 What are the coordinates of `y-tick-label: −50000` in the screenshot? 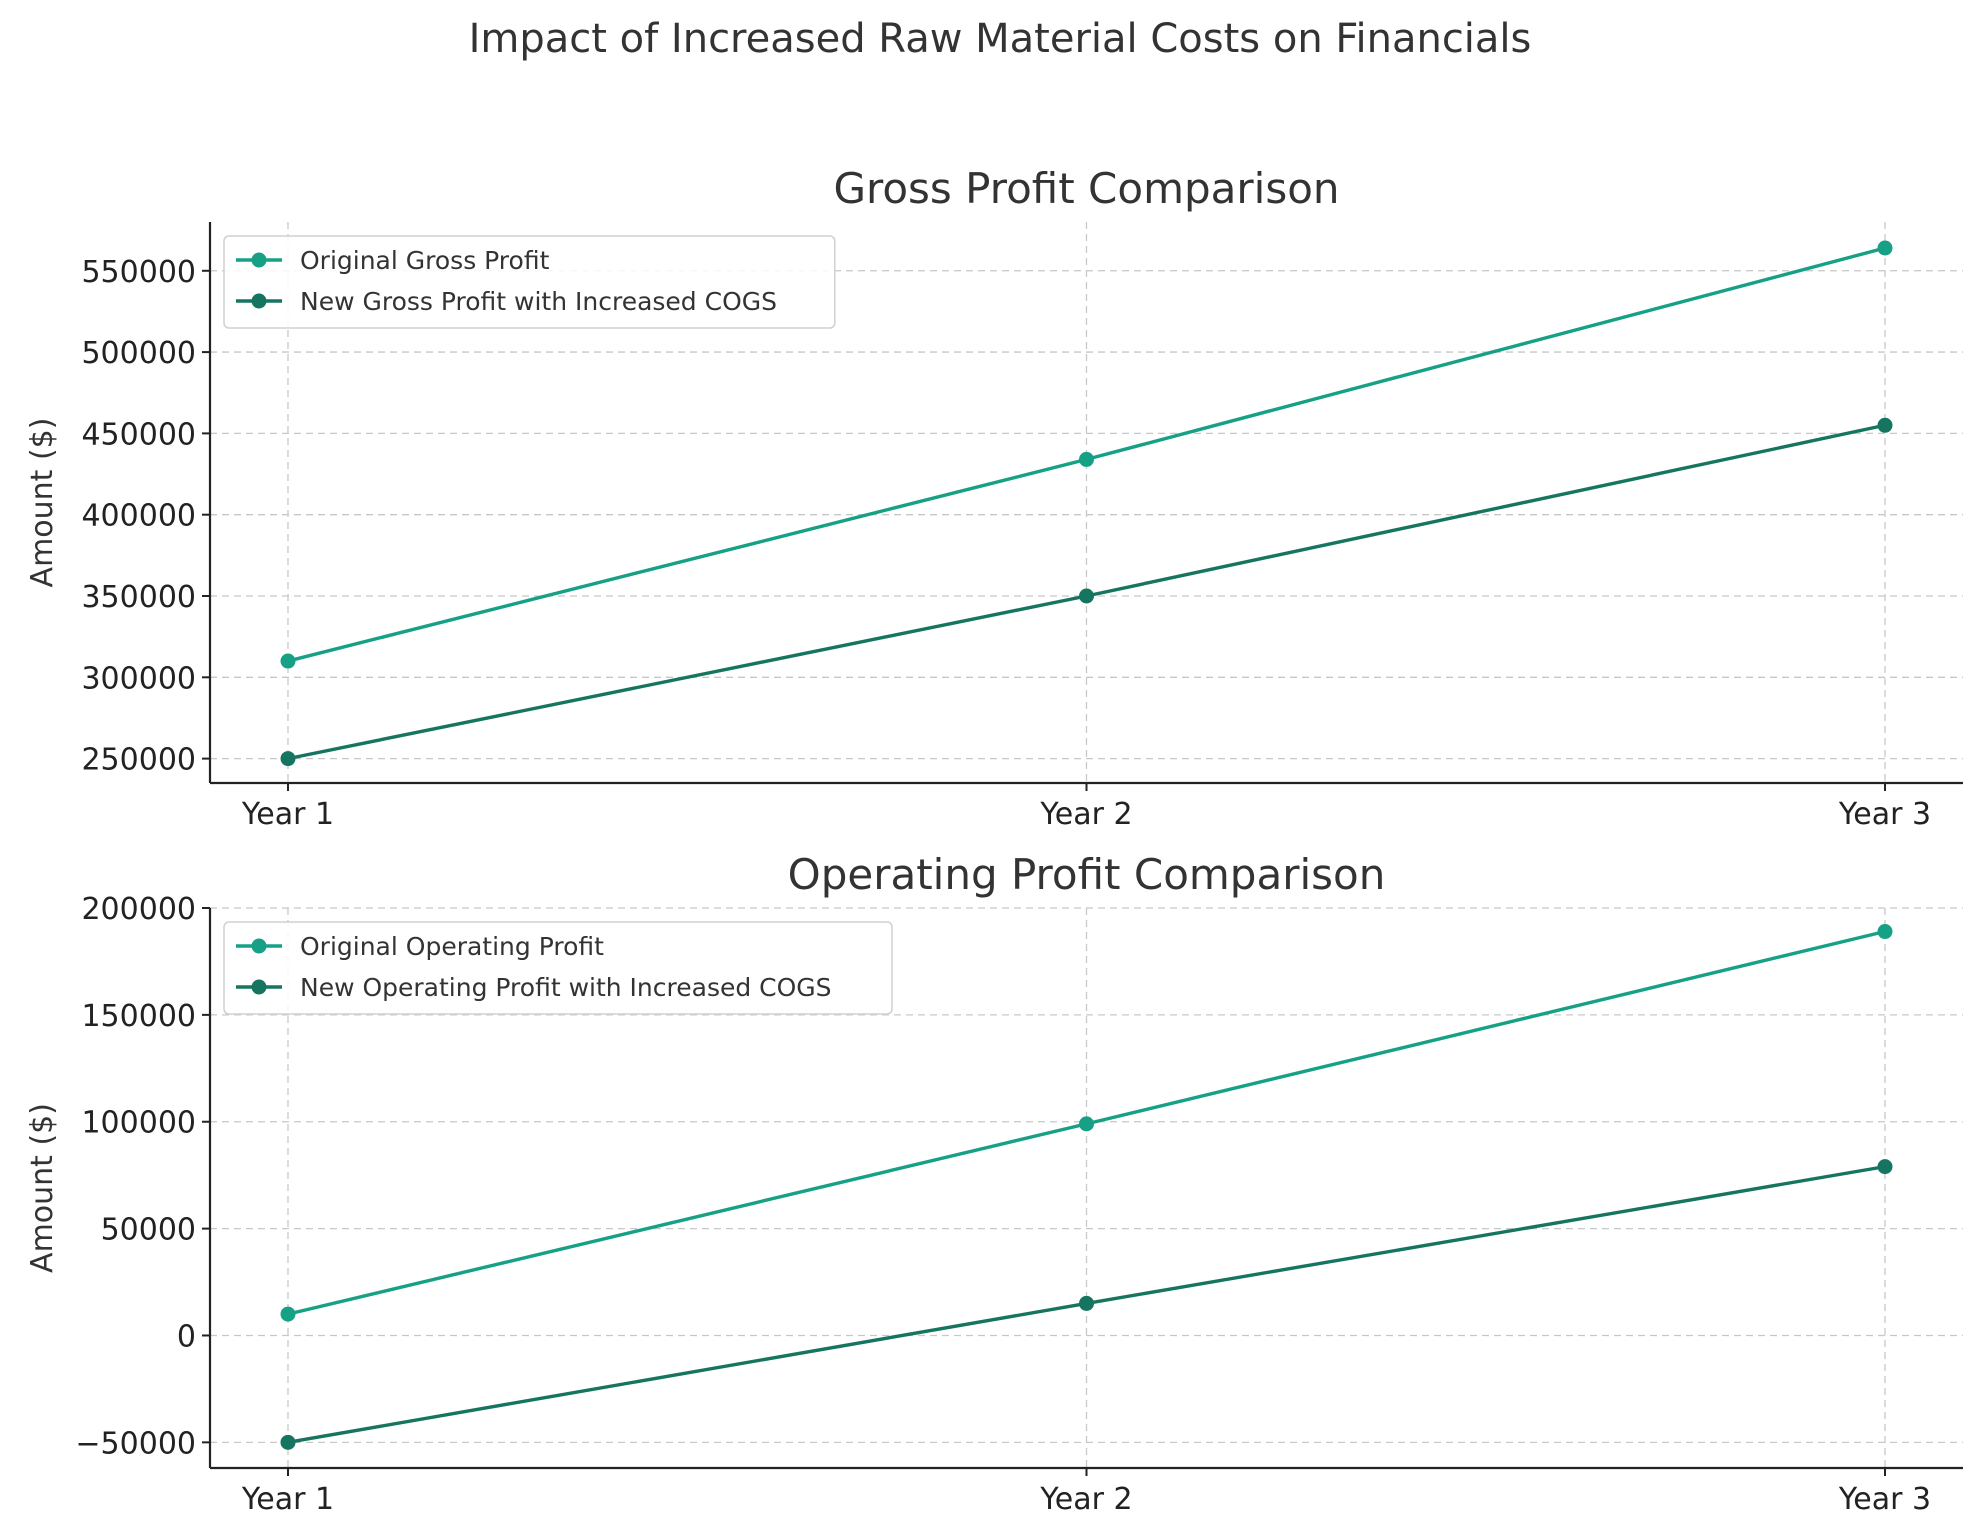 It's located at (135, 1443).